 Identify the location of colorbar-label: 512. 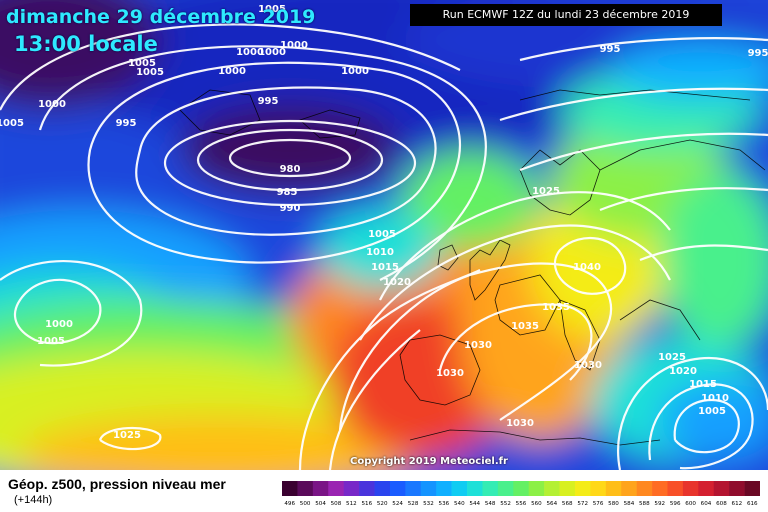
(351, 504).